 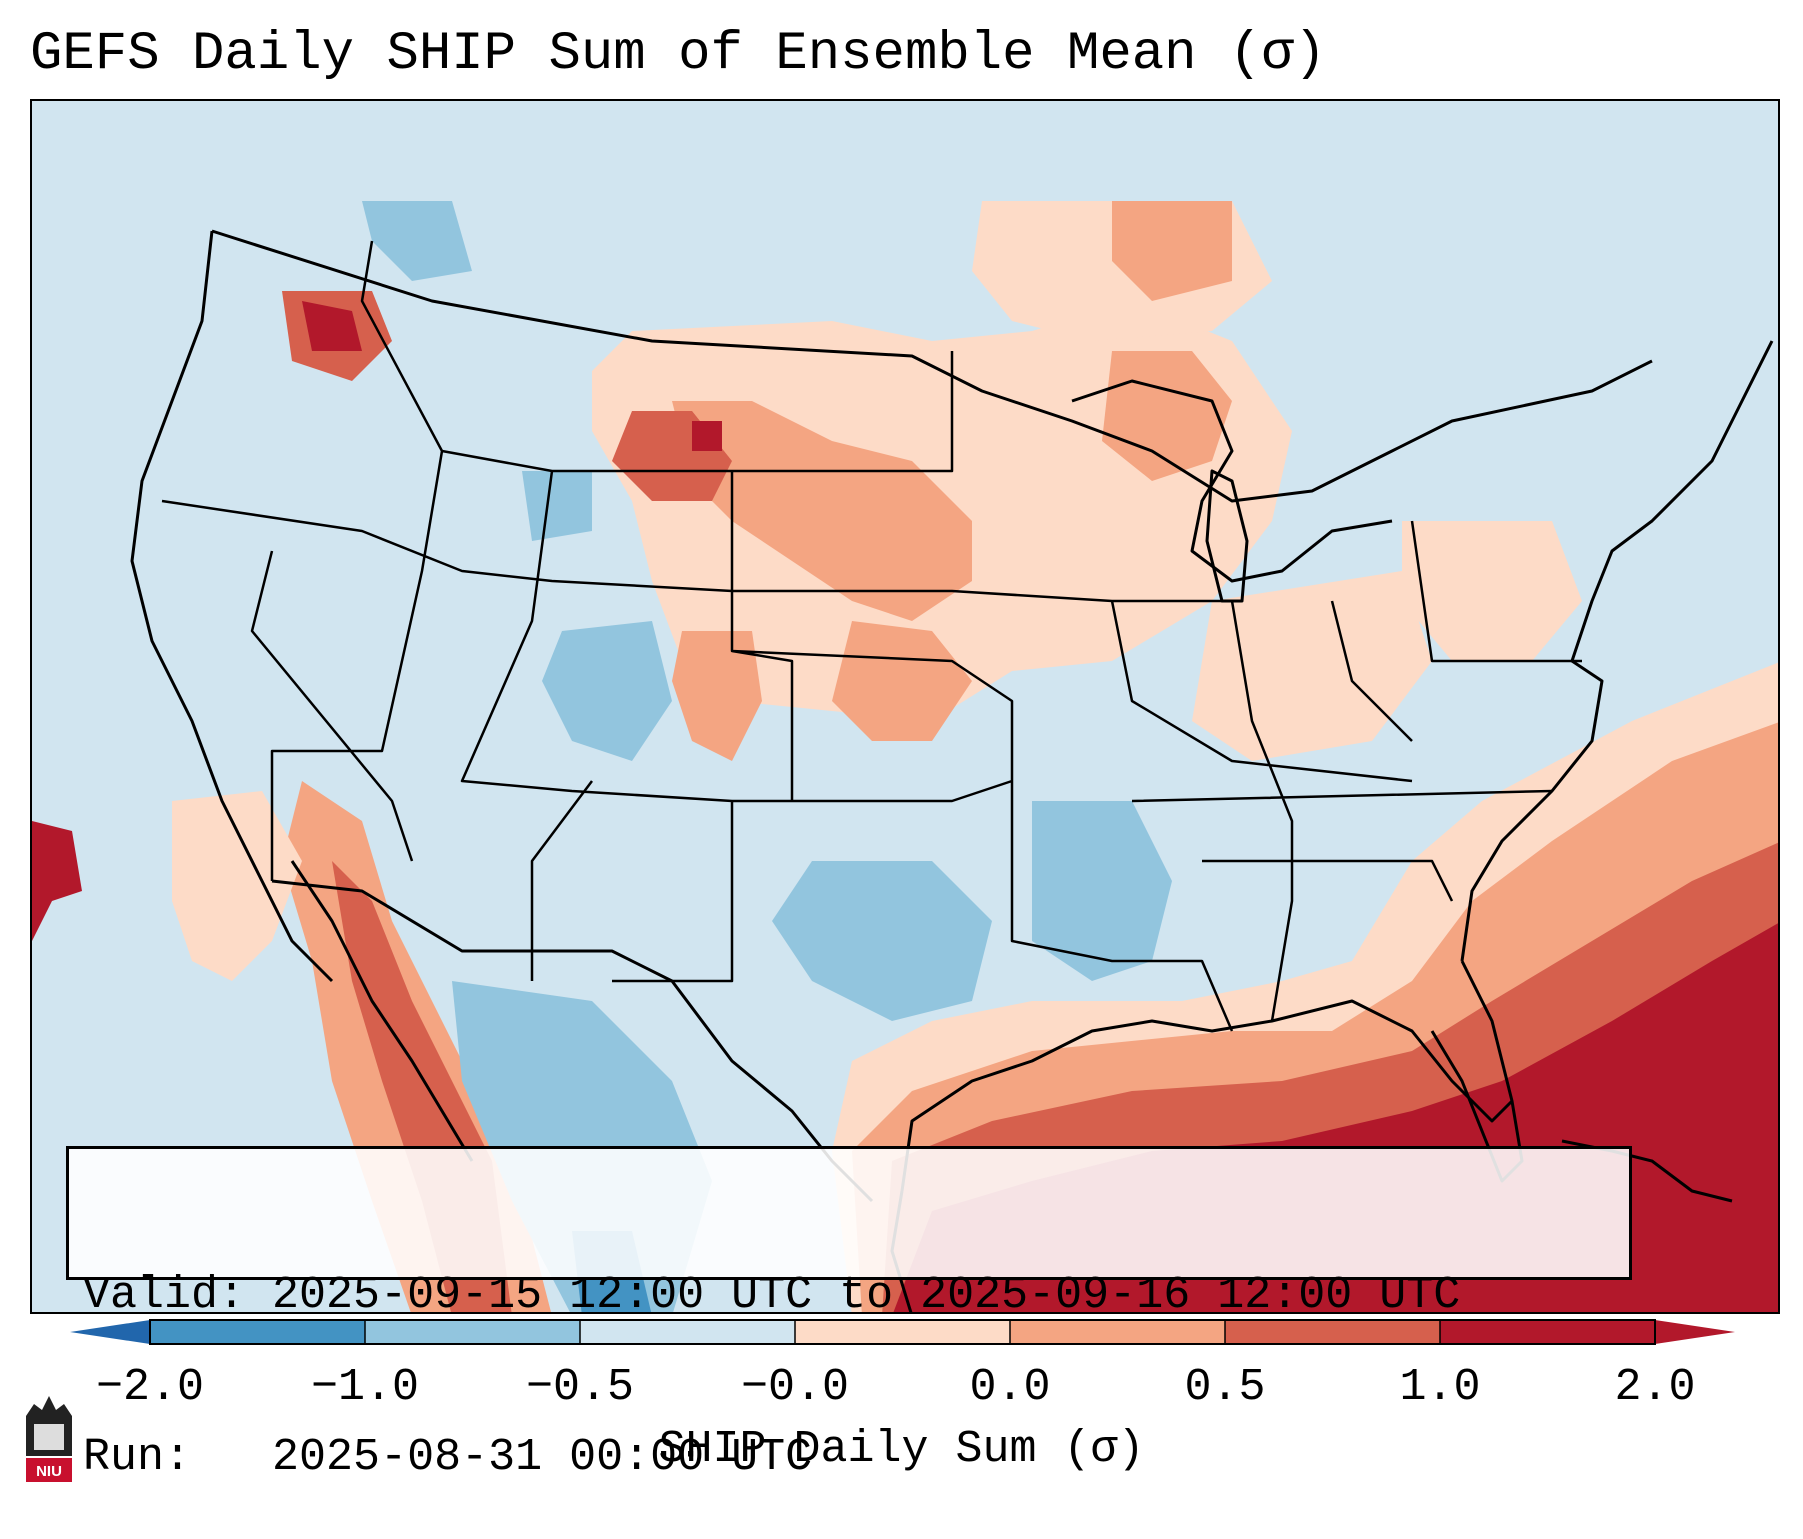 I want to click on colorbar-tick-label: 0.5, so click(x=1225, y=1387).